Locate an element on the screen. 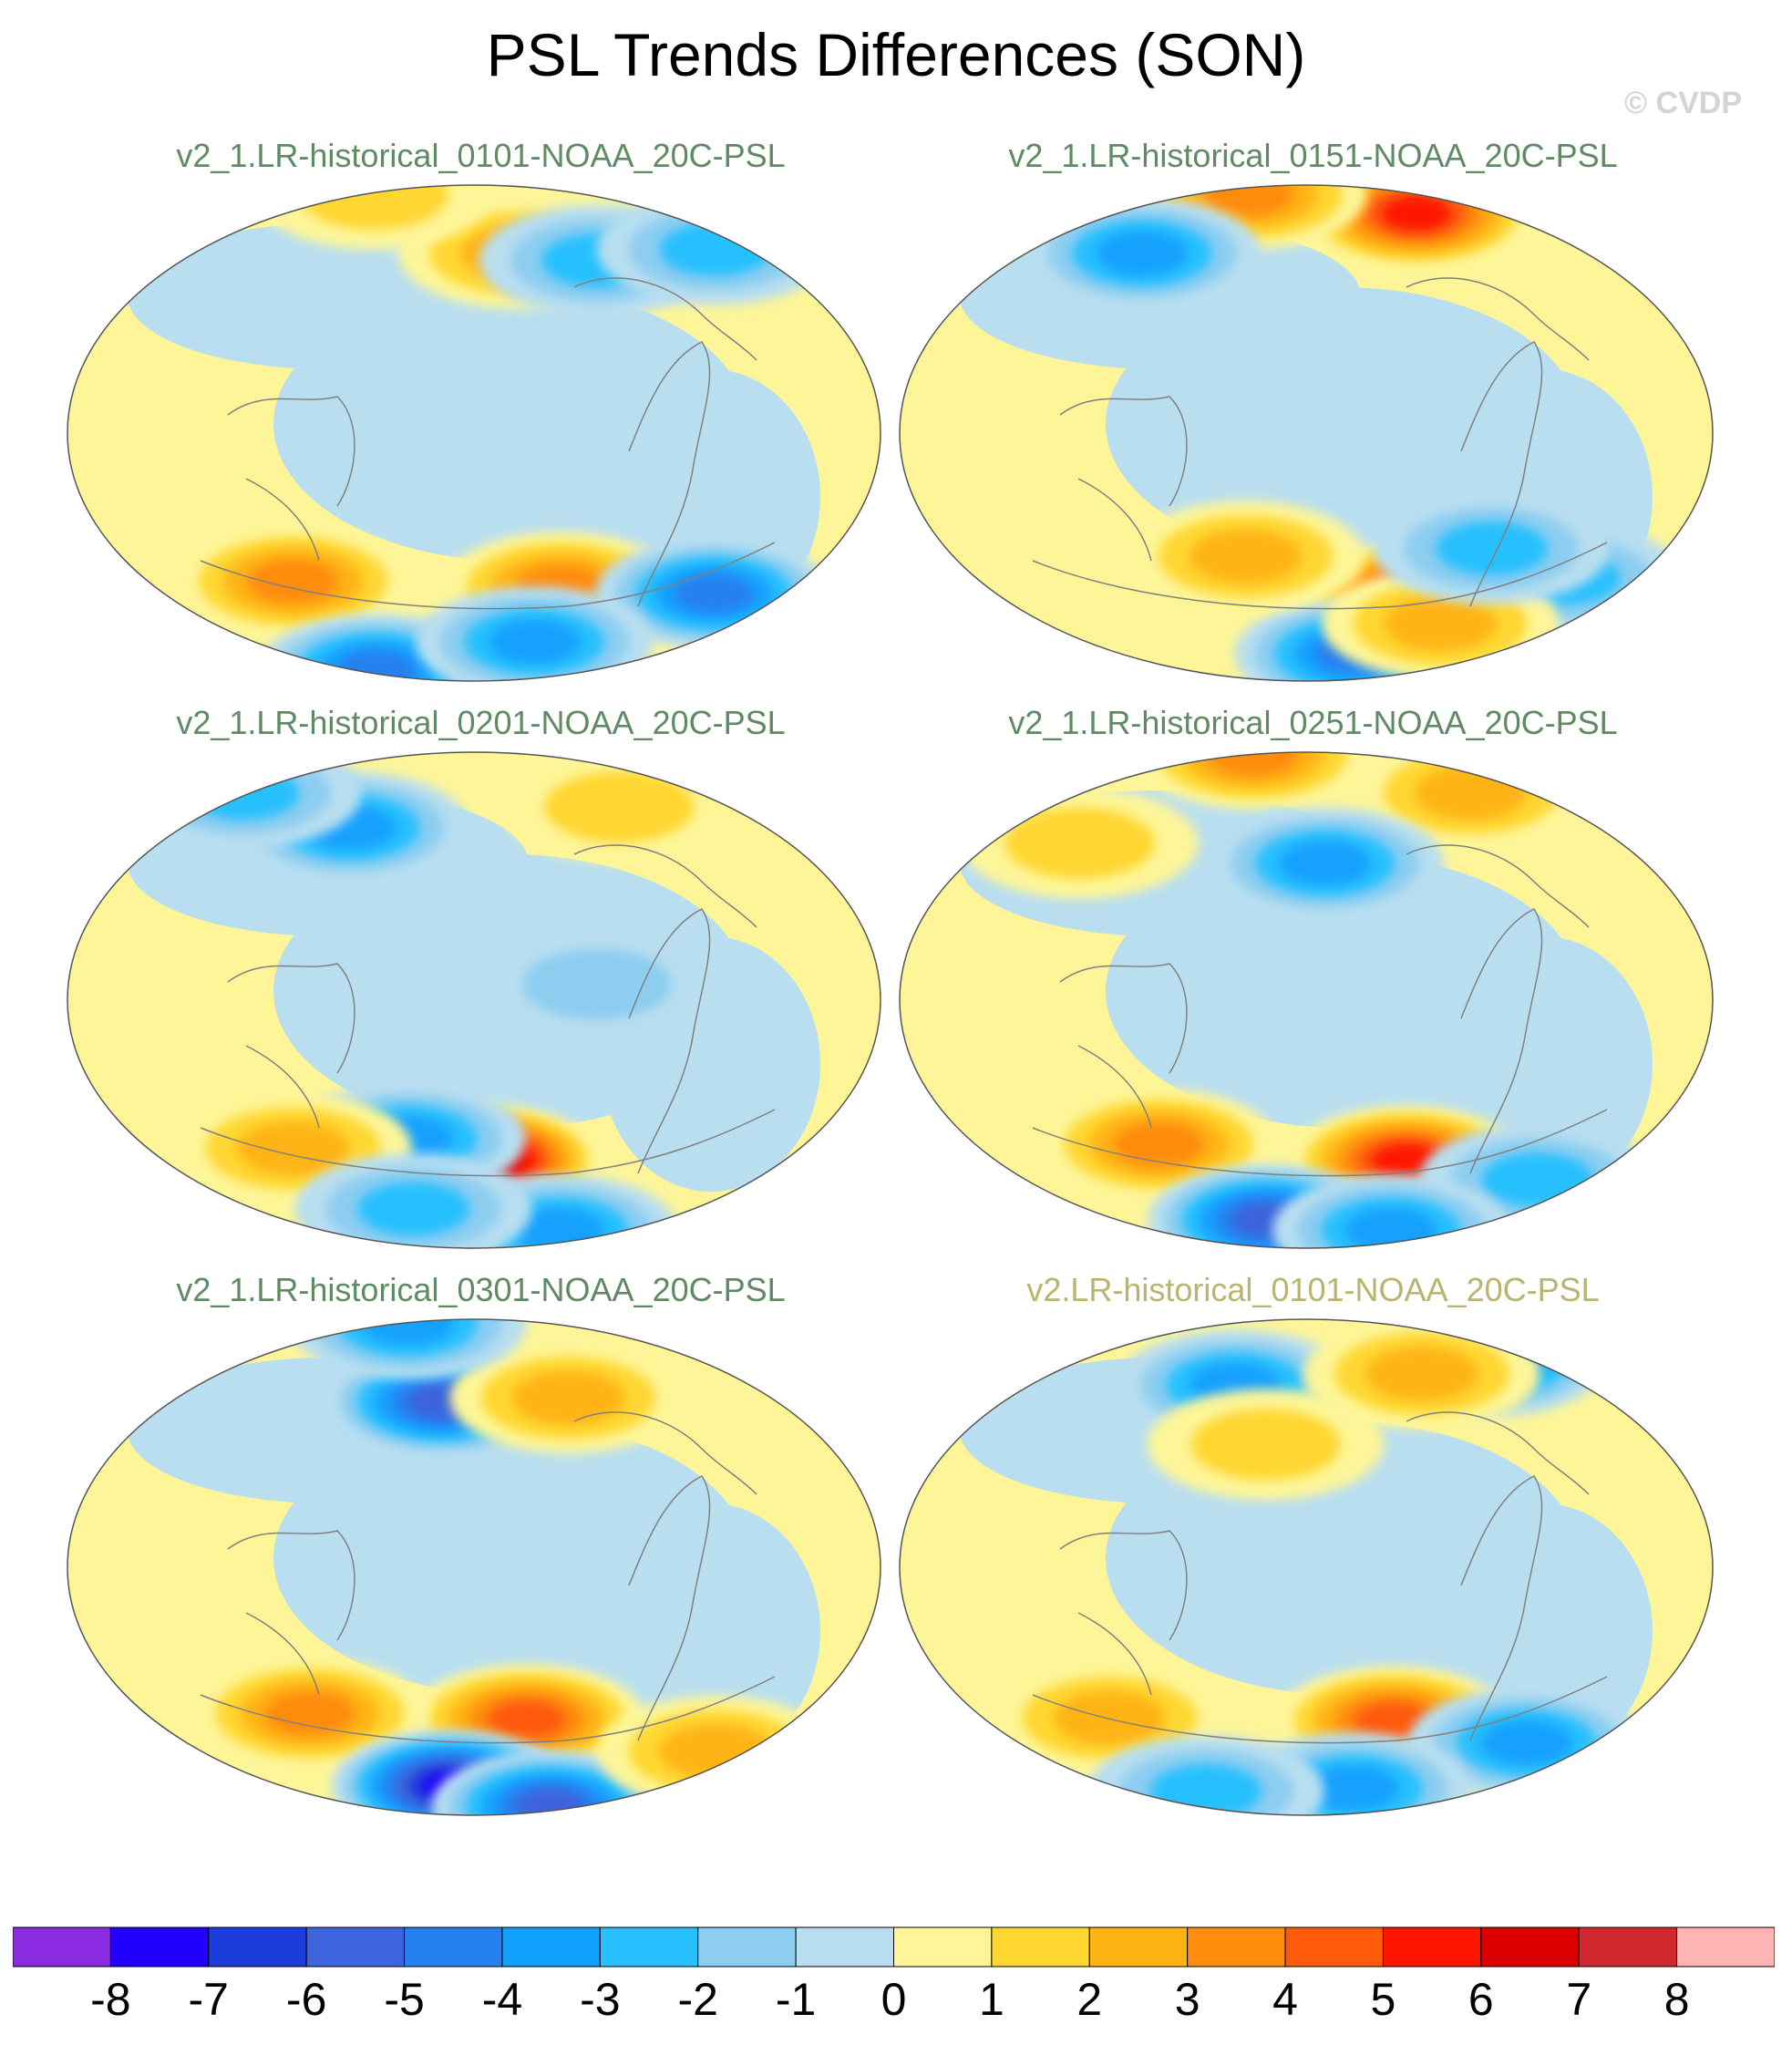 The width and height of the screenshot is (1792, 2045). colorbar-tick-label: 6 is located at coordinates (1481, 1999).